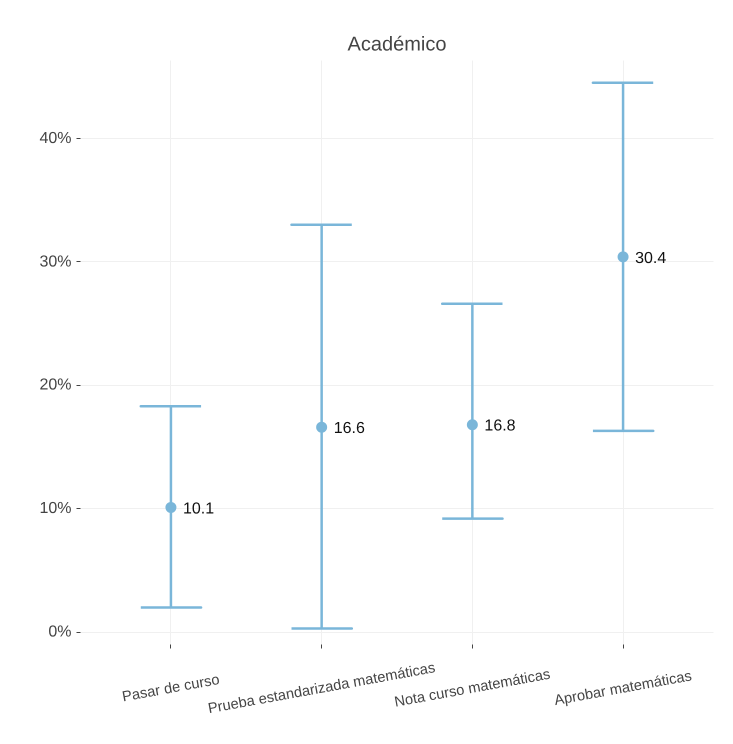 This screenshot has height=744, width=733. Describe the element at coordinates (650, 258) in the screenshot. I see `data-label: 30.4` at that location.